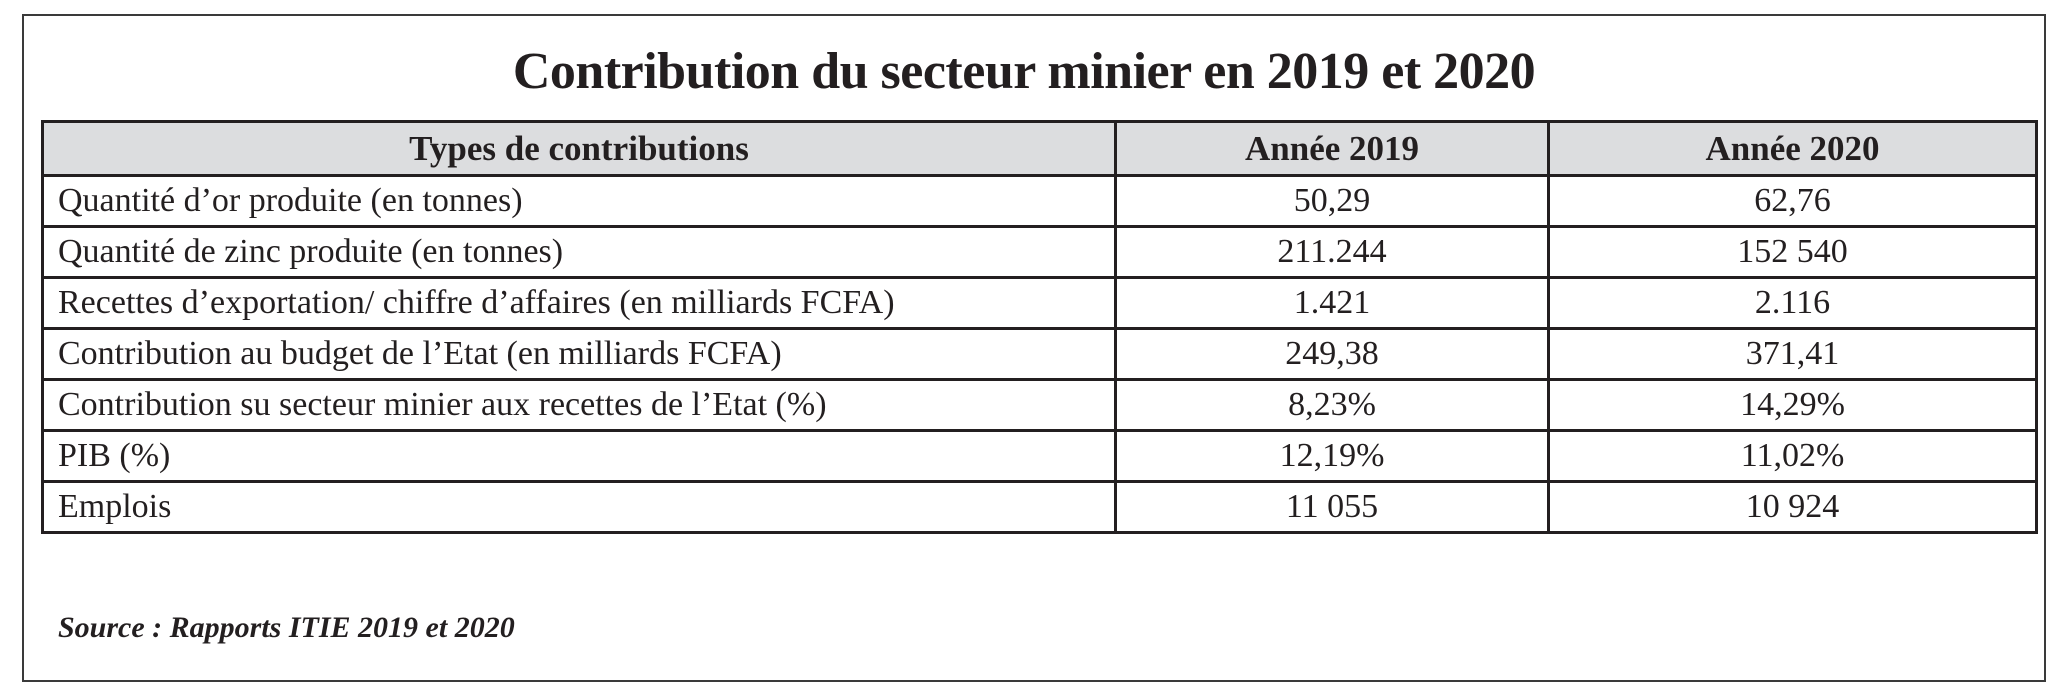  Describe the element at coordinates (1332, 148) in the screenshot. I see `column-header-2019: Année 2019` at that location.